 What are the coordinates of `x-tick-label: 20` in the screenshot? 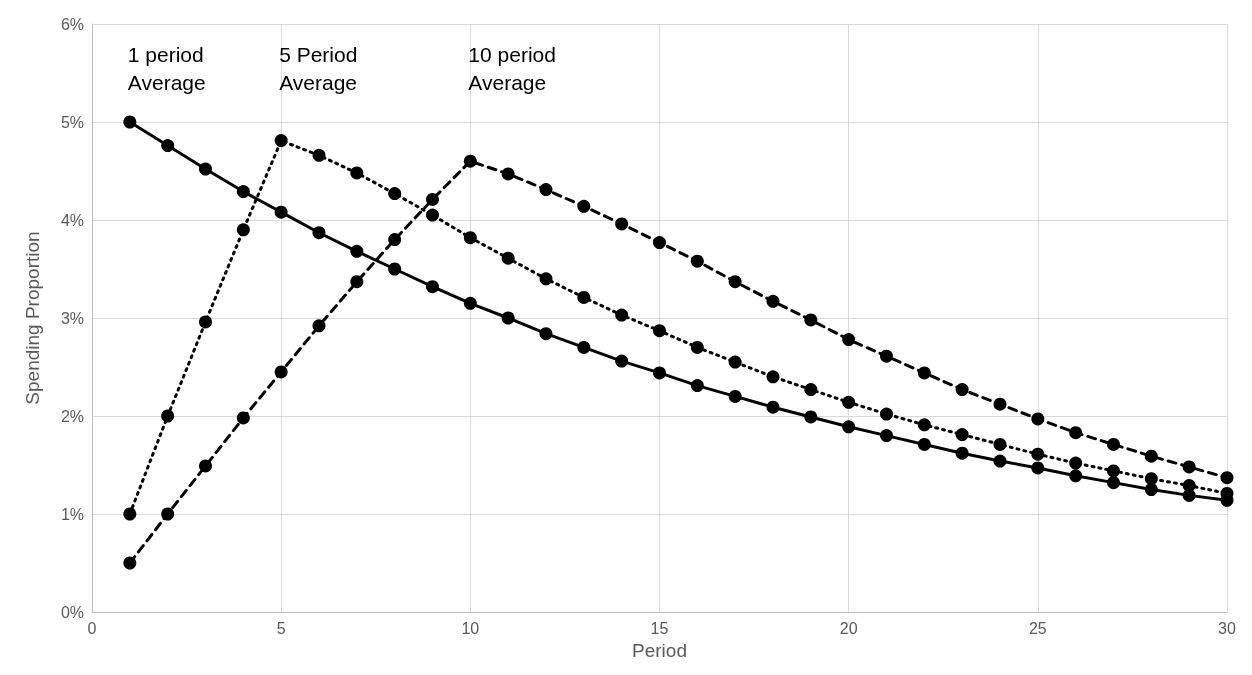 It's located at (848, 628).